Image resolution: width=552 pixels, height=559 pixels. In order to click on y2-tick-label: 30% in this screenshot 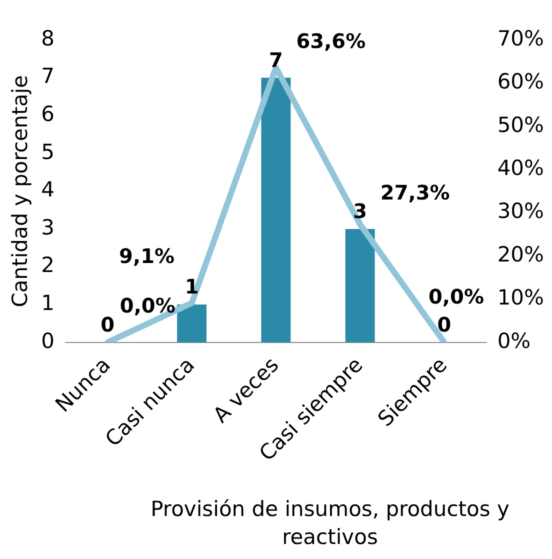, I will do `click(520, 211)`.